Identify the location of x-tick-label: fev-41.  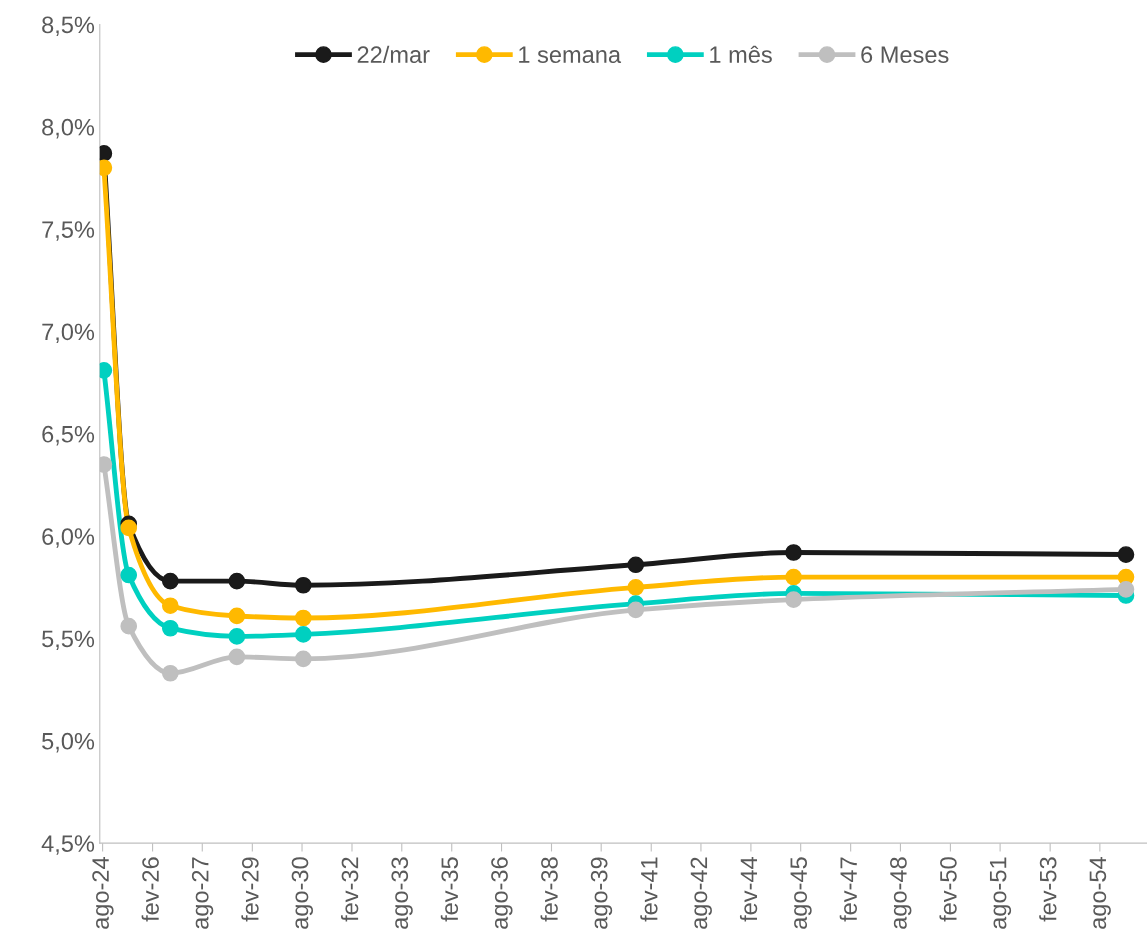
(649, 889).